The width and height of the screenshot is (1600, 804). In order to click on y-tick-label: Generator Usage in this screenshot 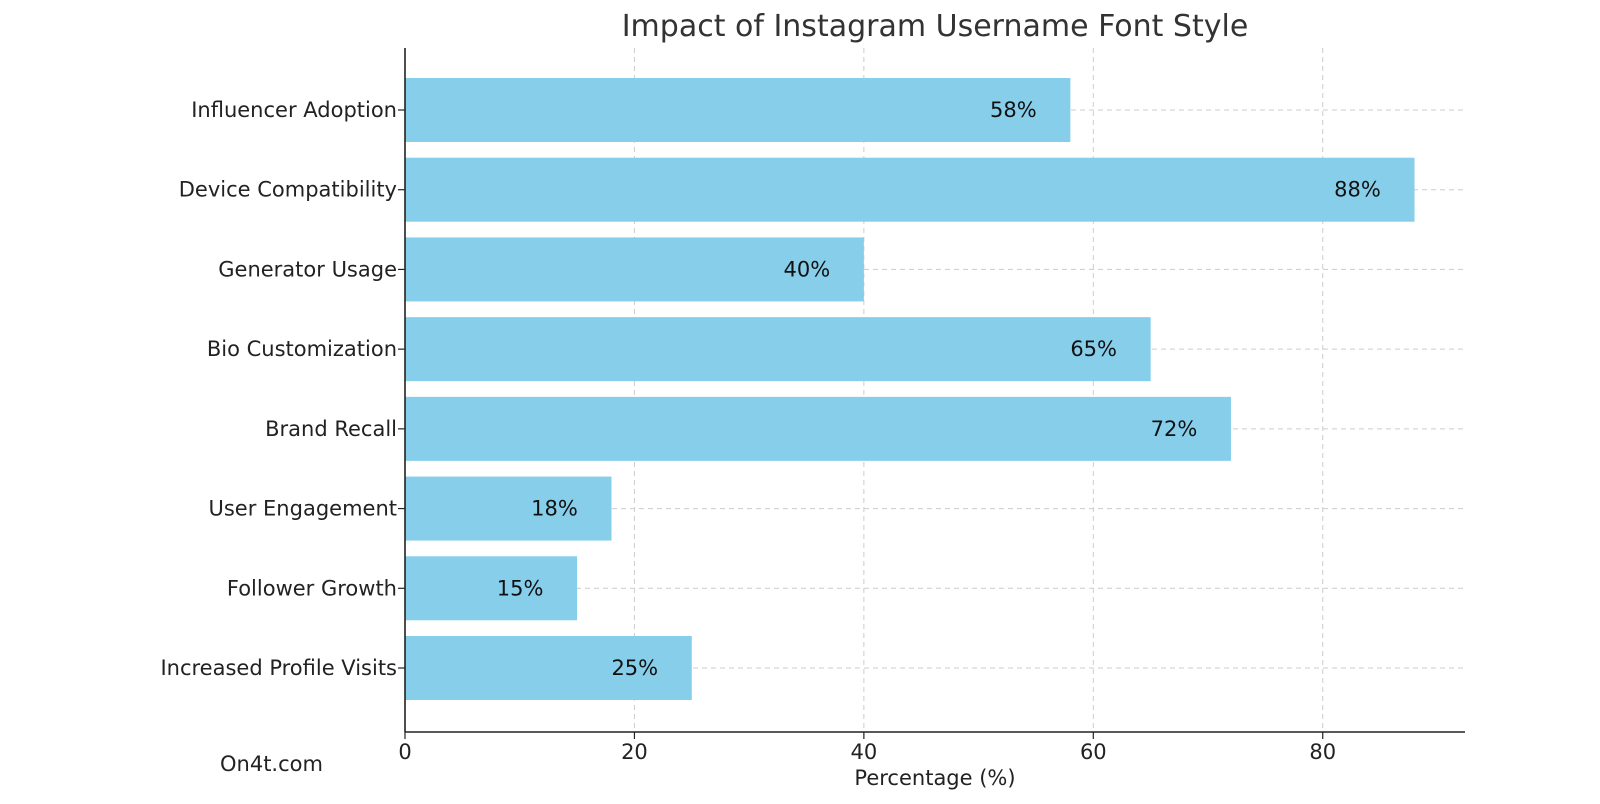, I will do `click(307, 269)`.